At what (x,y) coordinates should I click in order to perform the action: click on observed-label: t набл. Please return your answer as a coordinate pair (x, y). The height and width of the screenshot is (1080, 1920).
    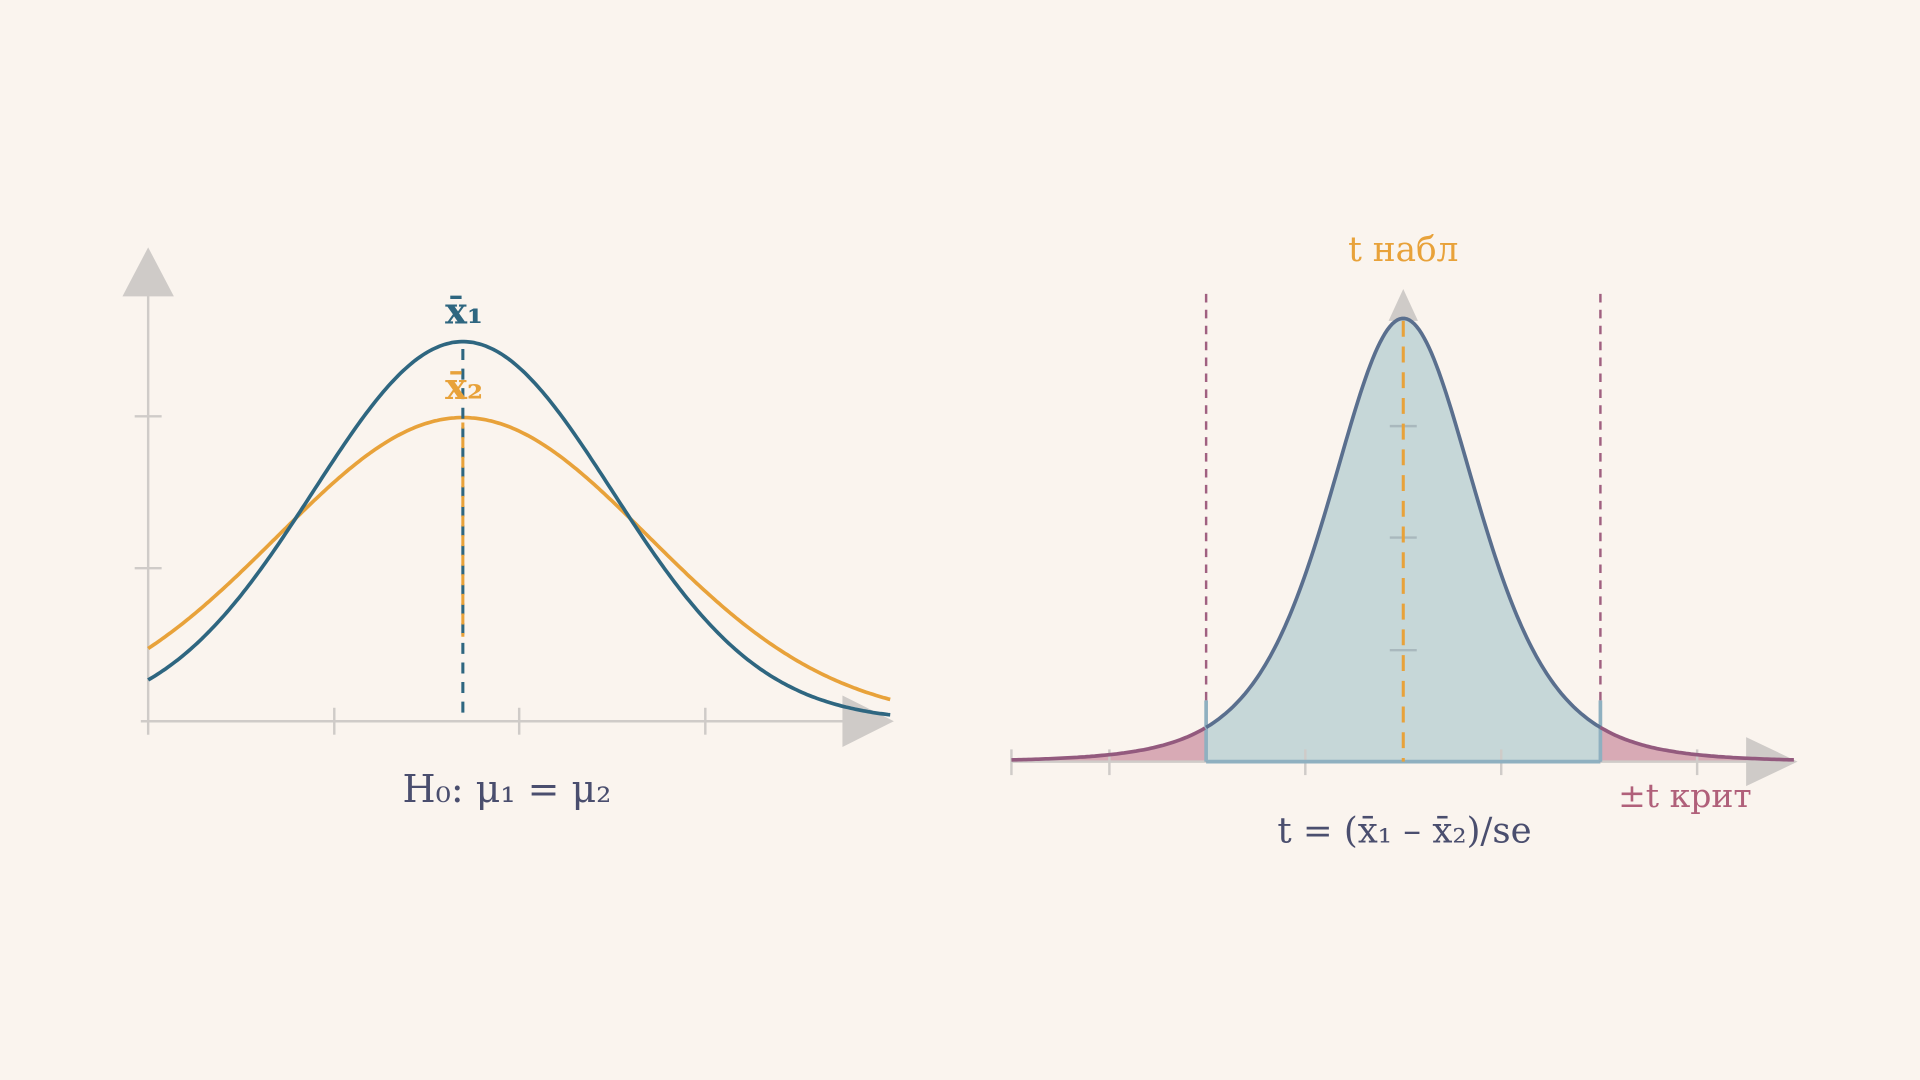
    Looking at the image, I should click on (1403, 250).